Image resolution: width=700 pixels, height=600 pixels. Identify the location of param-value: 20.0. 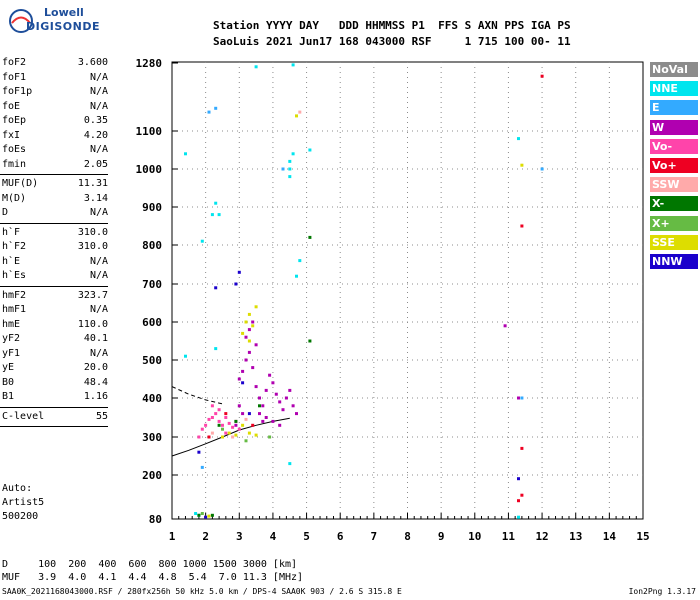
(95, 367).